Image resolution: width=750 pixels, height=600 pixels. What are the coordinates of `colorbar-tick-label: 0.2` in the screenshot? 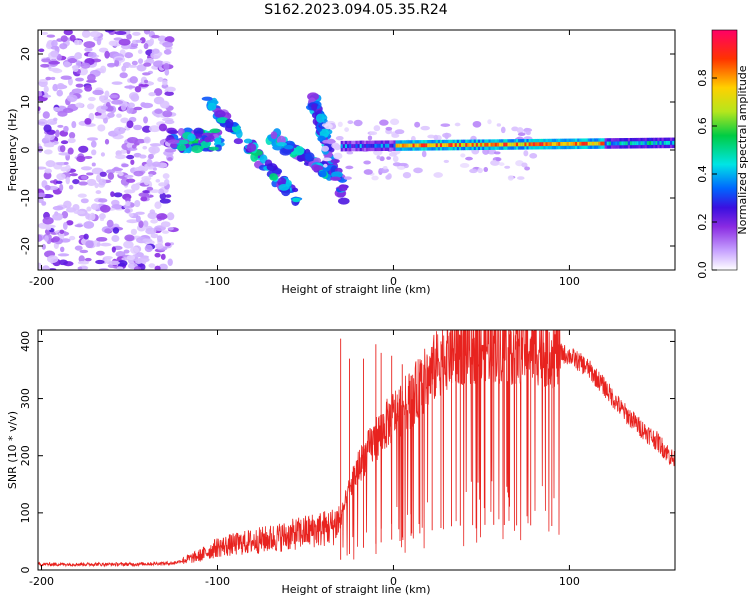 It's located at (702, 222).